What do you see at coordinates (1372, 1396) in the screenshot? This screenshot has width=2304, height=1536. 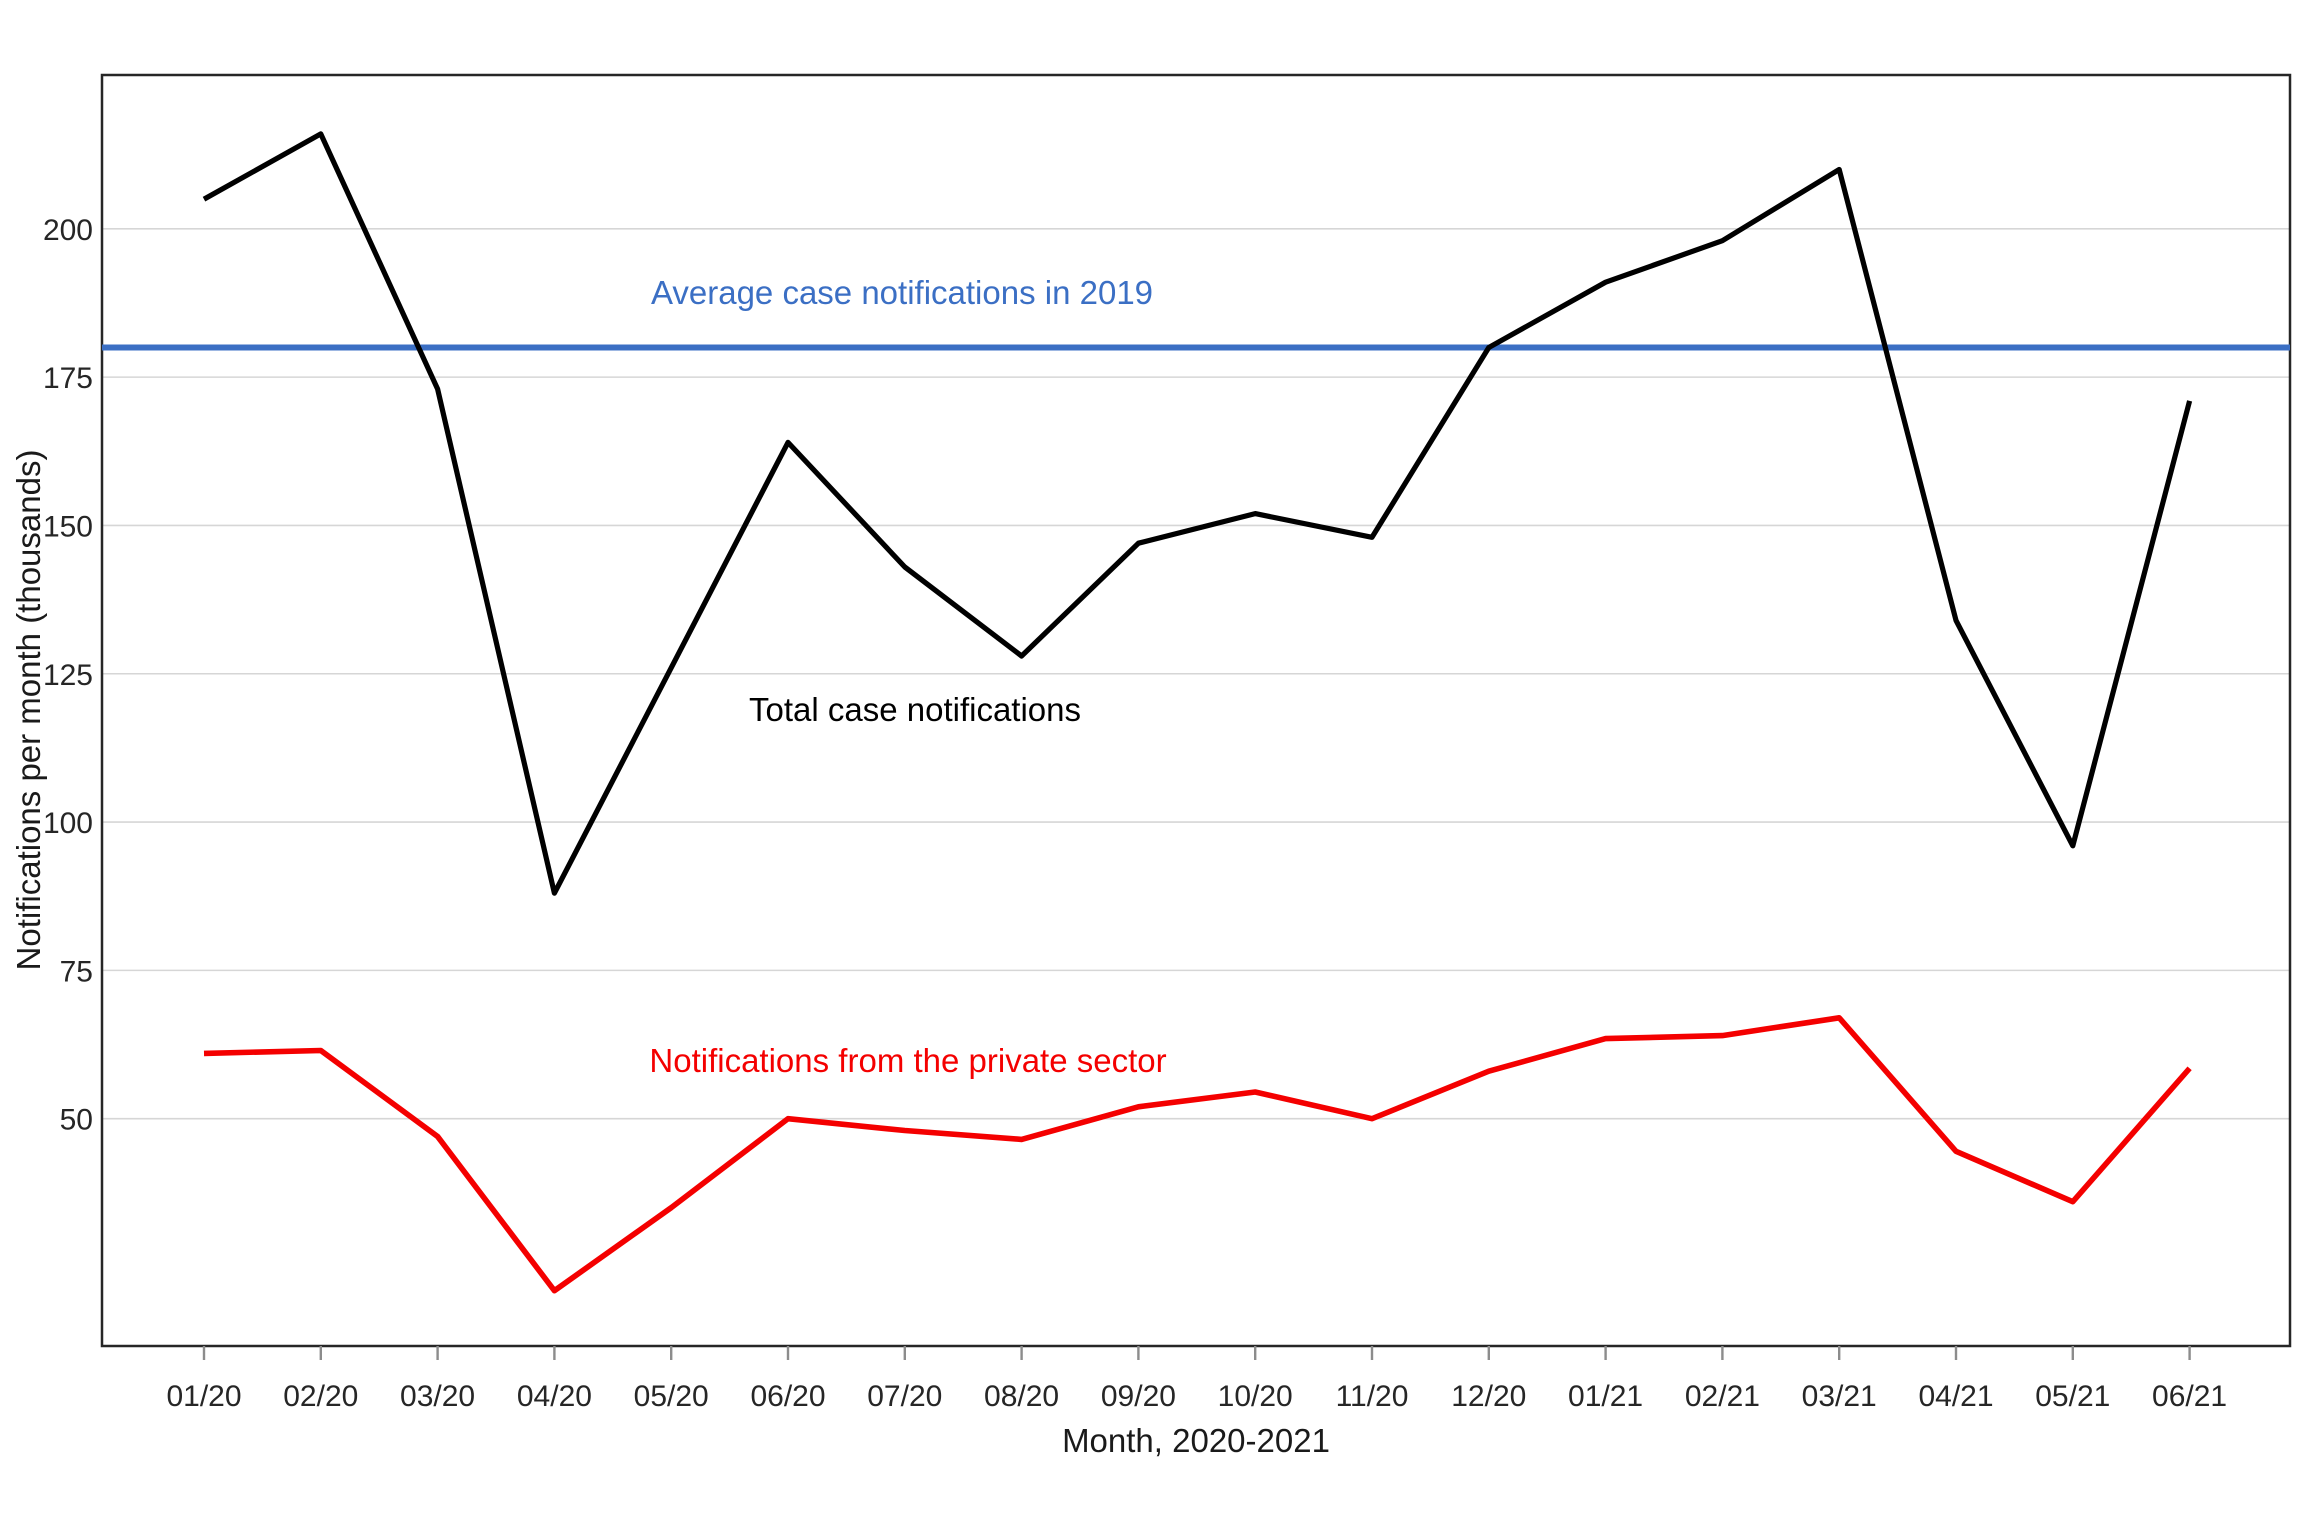 I see `x-tick-label: 11/20` at bounding box center [1372, 1396].